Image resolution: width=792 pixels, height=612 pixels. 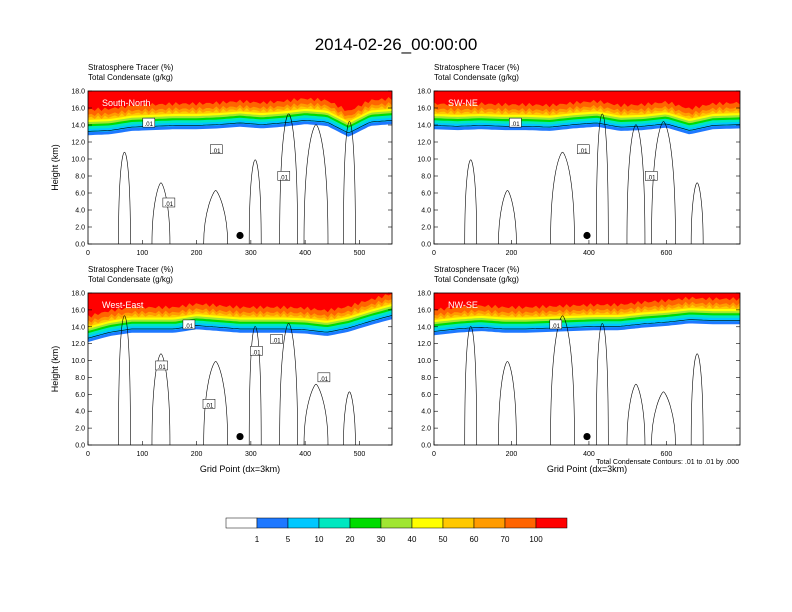 I want to click on tracer-field: .01 .01 .01, so click(x=587, y=167).